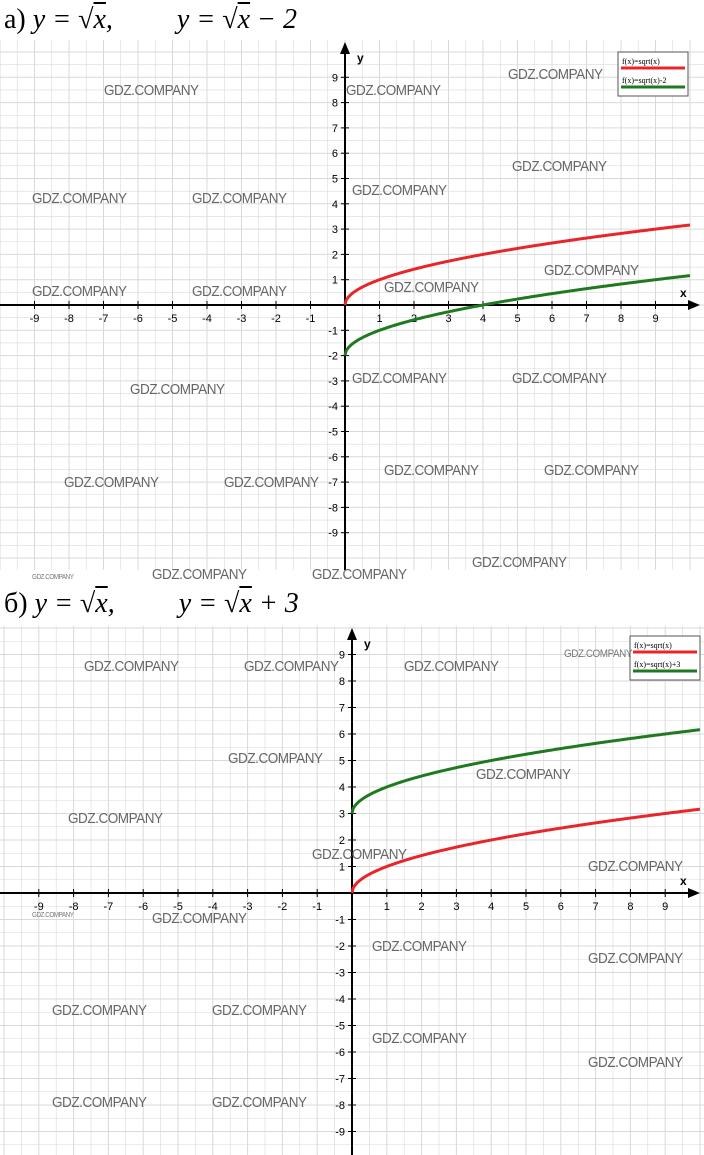 The height and width of the screenshot is (1155, 704). Describe the element at coordinates (526, 907) in the screenshot. I see `x-tick-label: 5` at that location.